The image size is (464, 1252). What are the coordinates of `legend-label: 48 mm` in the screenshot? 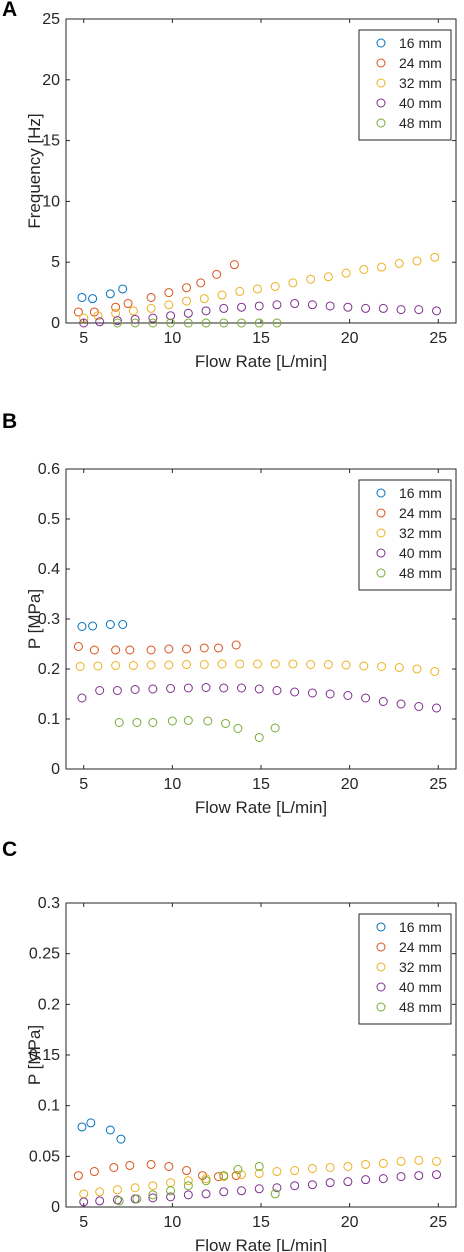 It's located at (420, 123).